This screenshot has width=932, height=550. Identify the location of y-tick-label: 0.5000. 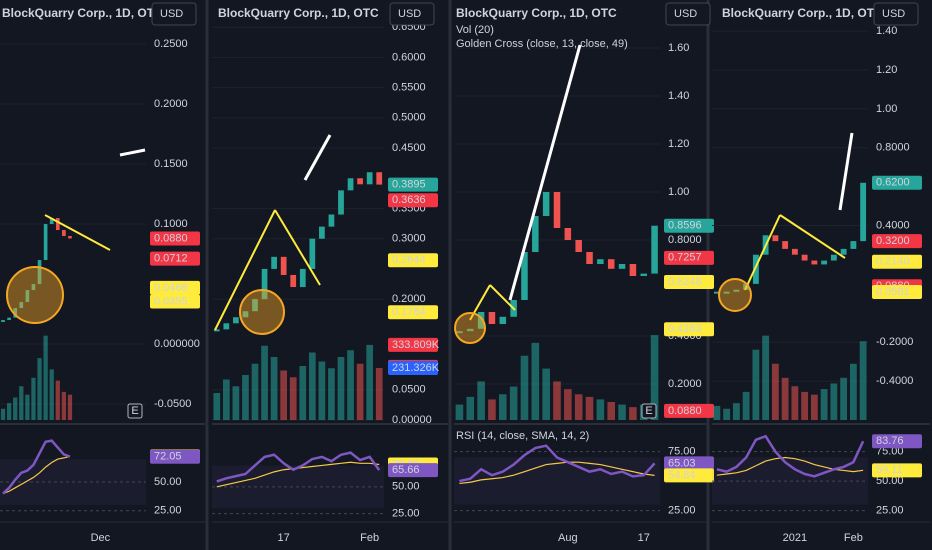
(409, 118).